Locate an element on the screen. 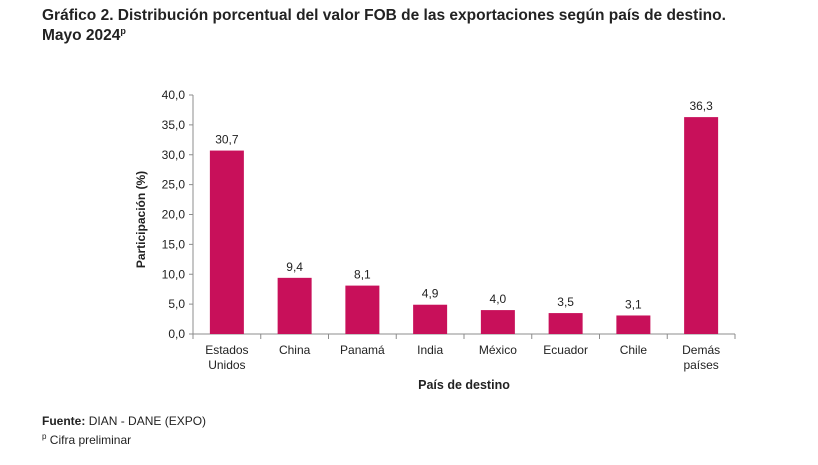 Image resolution: width=818 pixels, height=465 pixels. y-tick-label: 5,0 is located at coordinates (176, 304).